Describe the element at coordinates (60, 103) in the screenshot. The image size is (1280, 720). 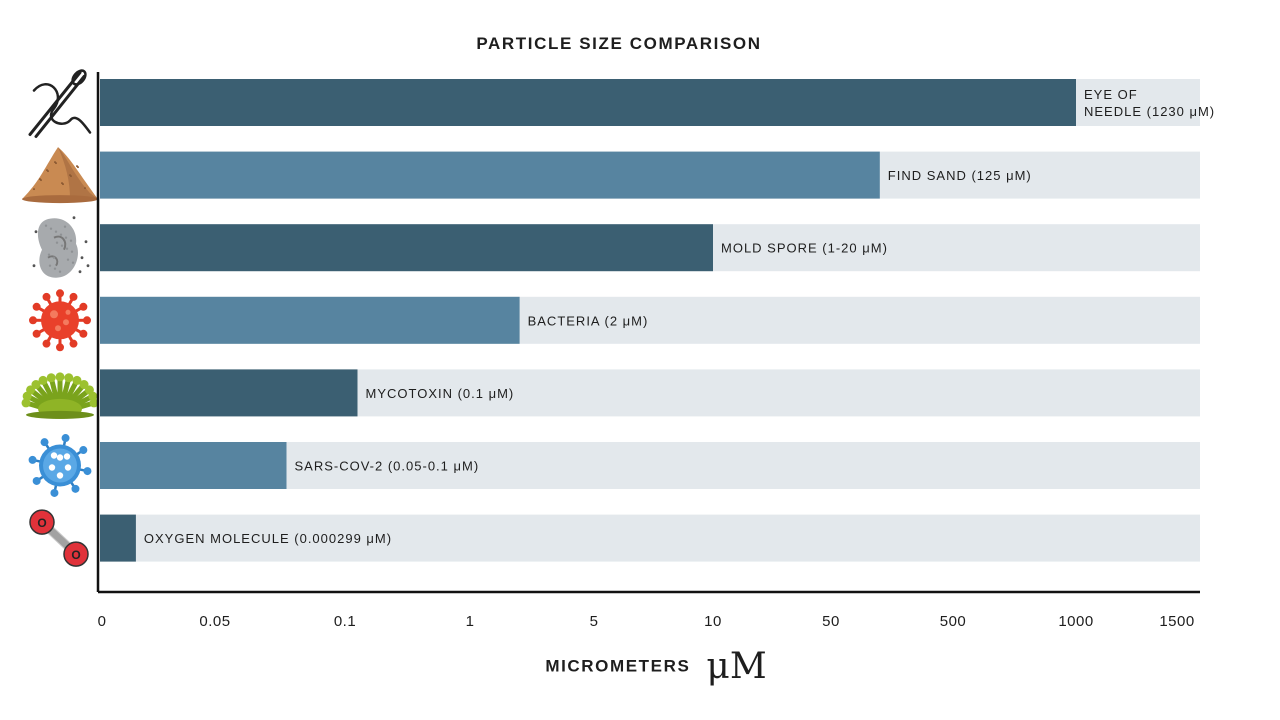
I see `needle-thread-icon` at that location.